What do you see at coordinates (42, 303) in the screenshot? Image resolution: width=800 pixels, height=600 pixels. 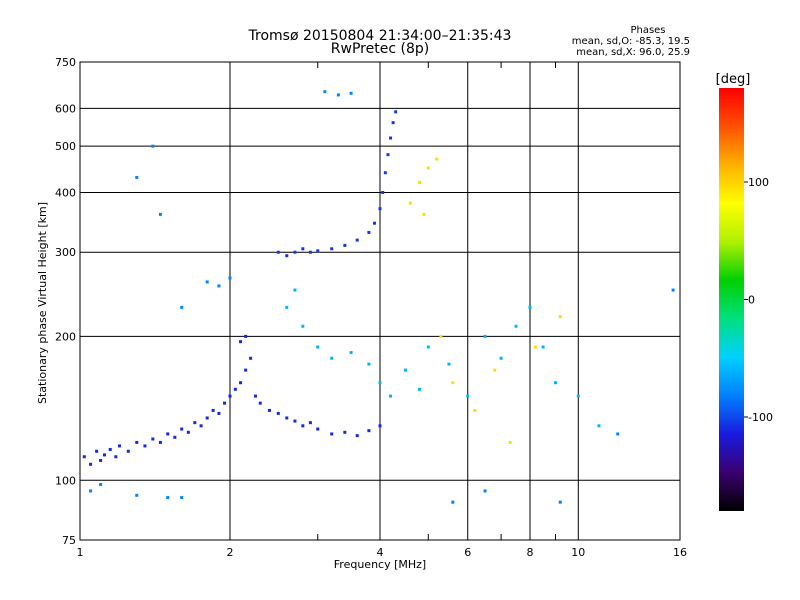 I see `y-axis-label: Stationary phase Virtual Height [km]` at bounding box center [42, 303].